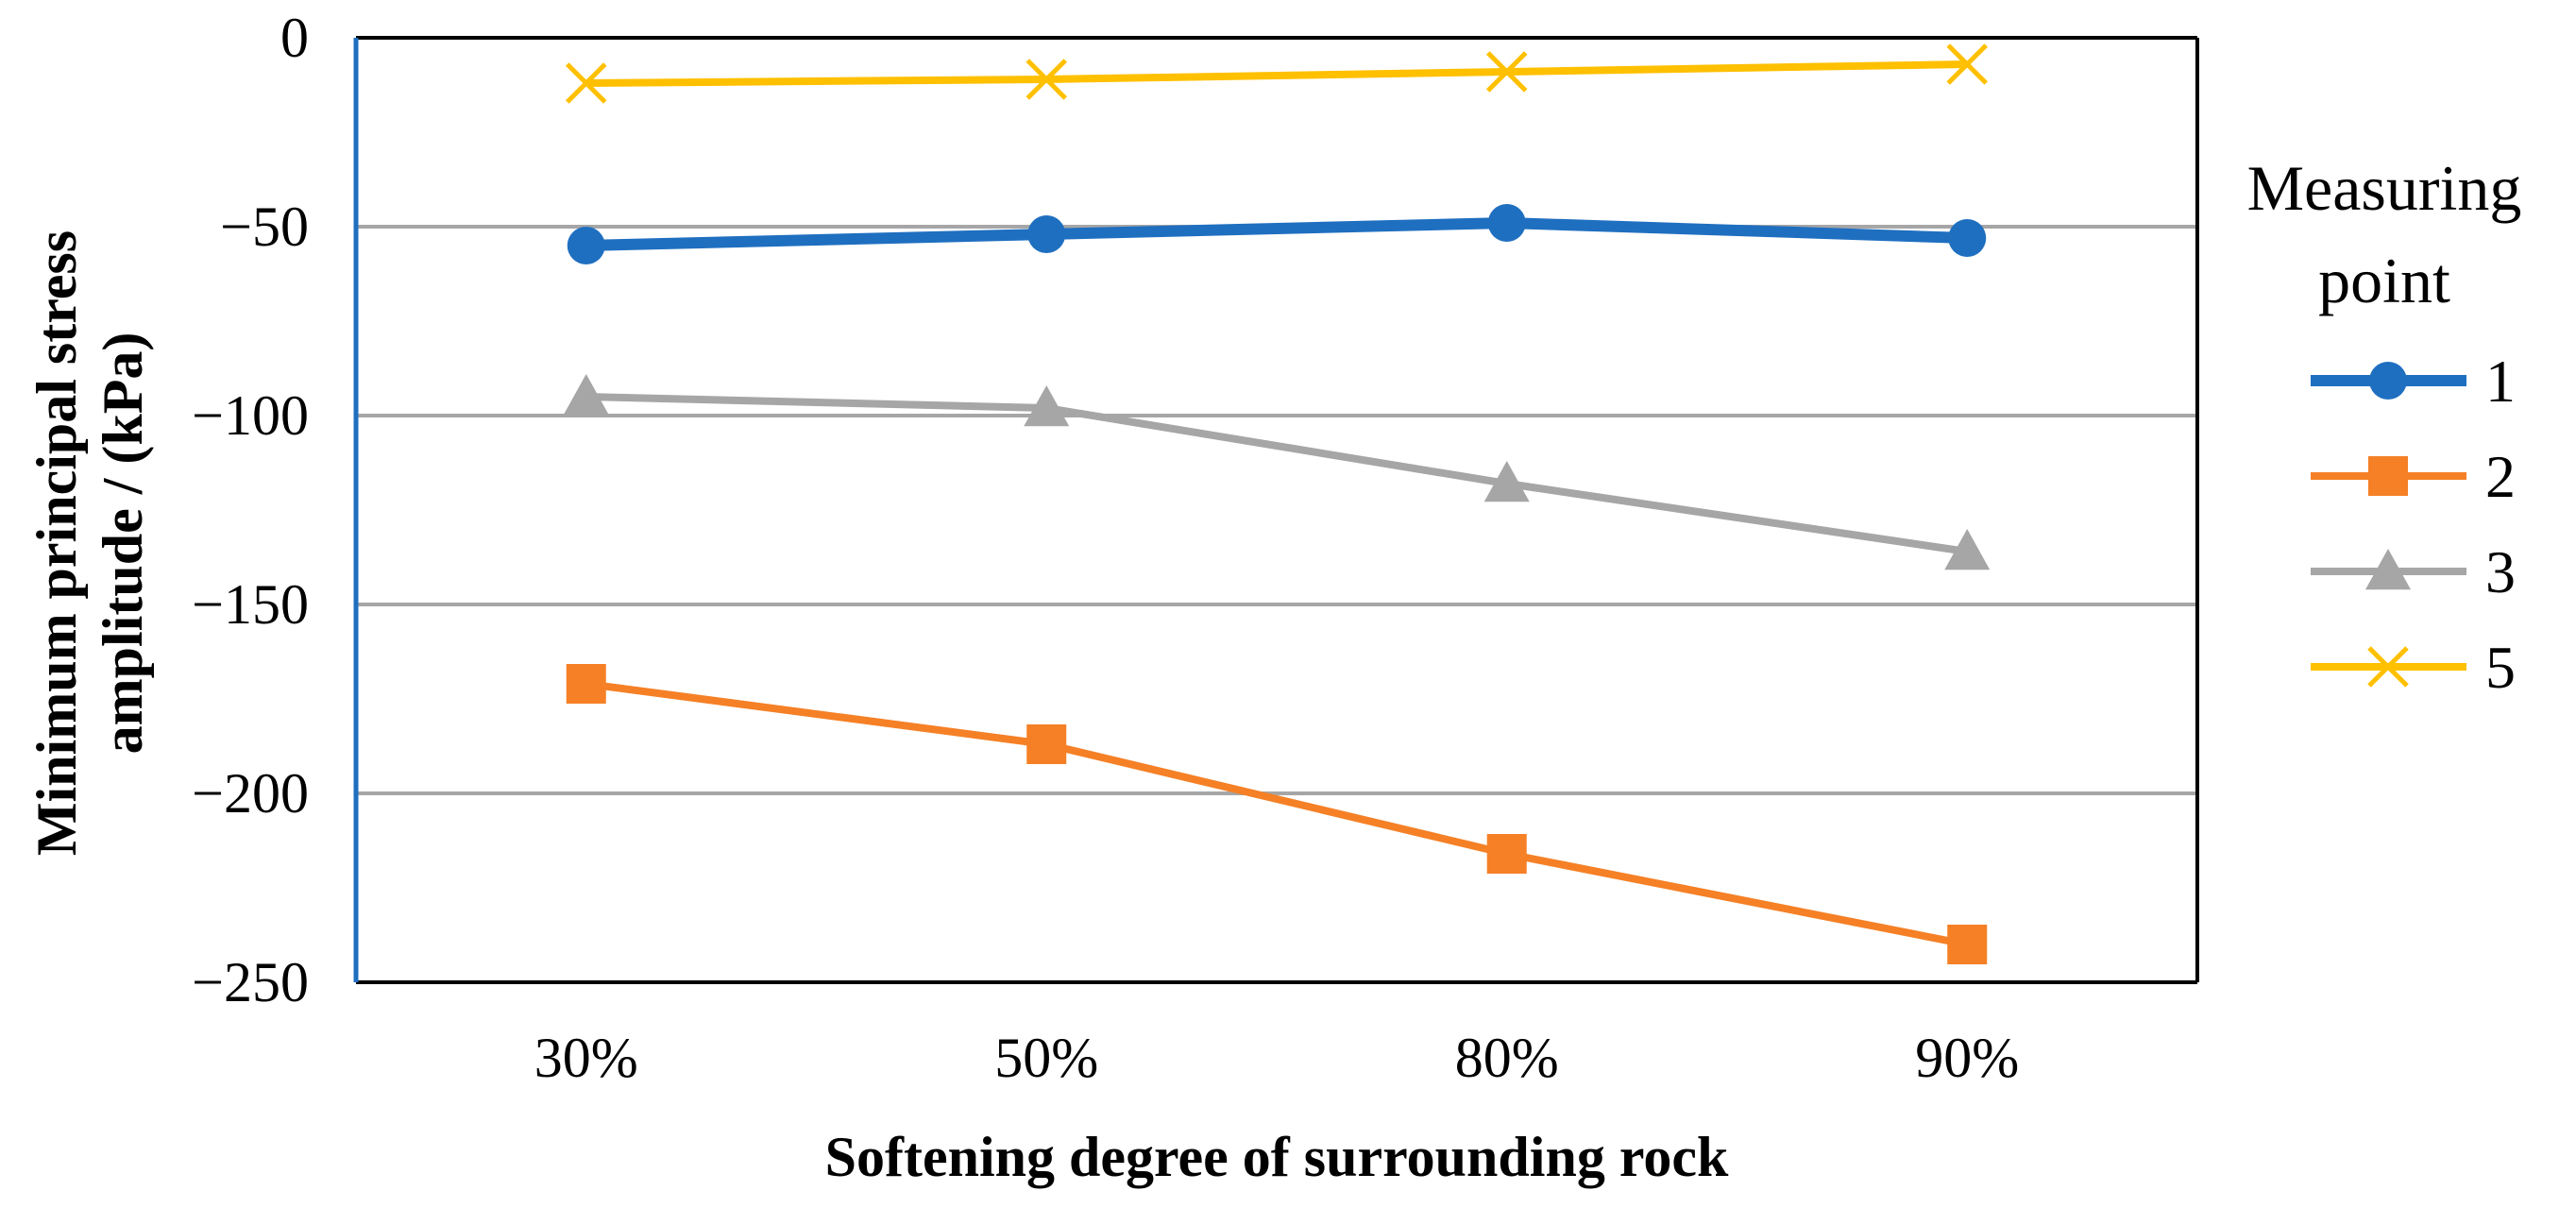  I want to click on series-1-line, so click(1276, 234).